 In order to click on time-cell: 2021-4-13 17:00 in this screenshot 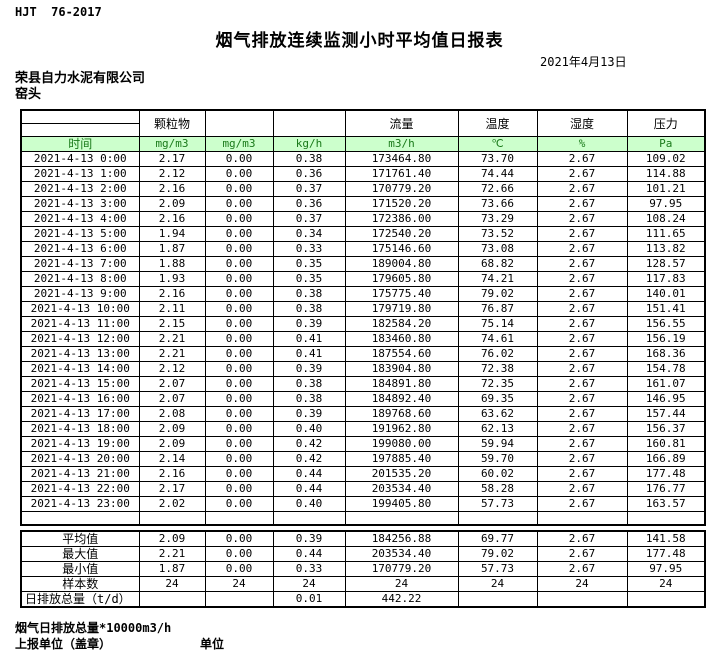, I will do `click(80, 414)`.